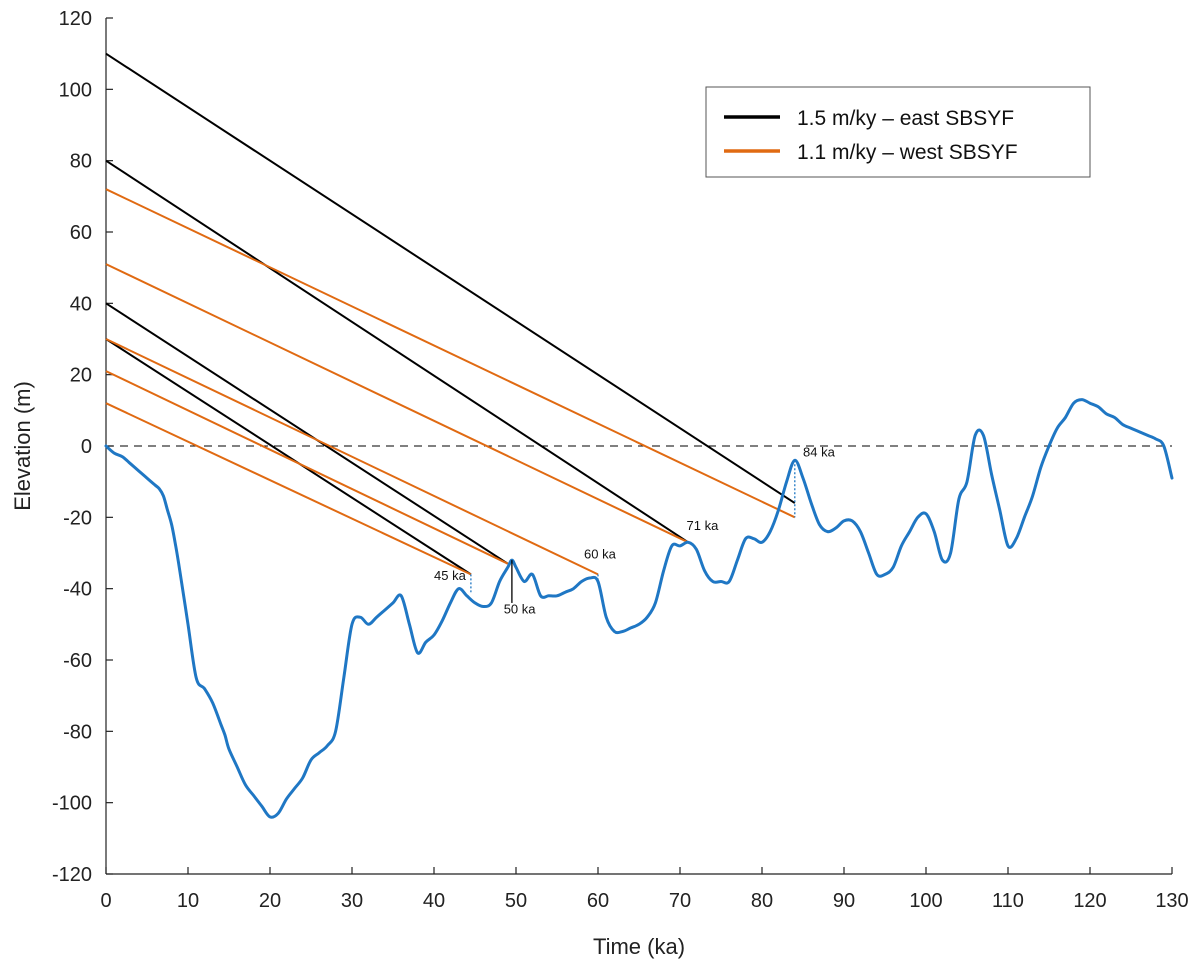  I want to click on y-tick-label: -120, so click(72, 875).